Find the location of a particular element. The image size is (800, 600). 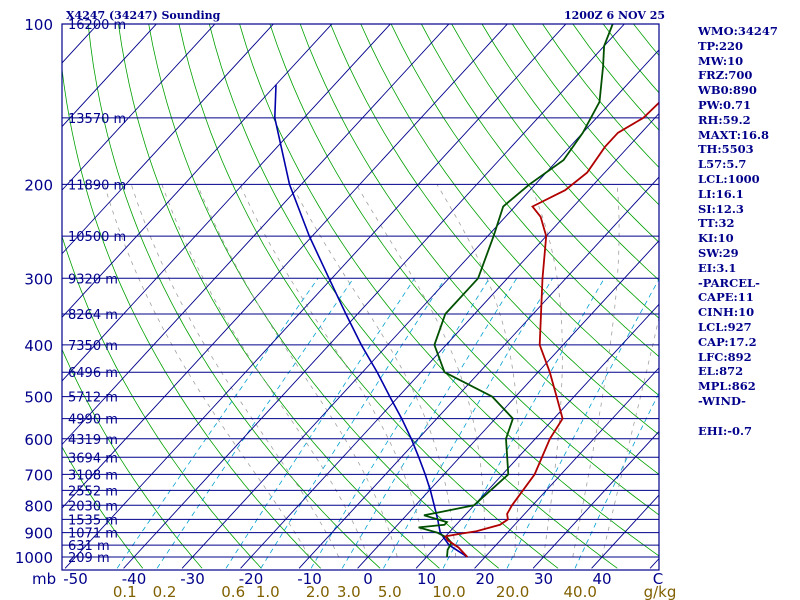

index-line is located at coordinates (738, 416).